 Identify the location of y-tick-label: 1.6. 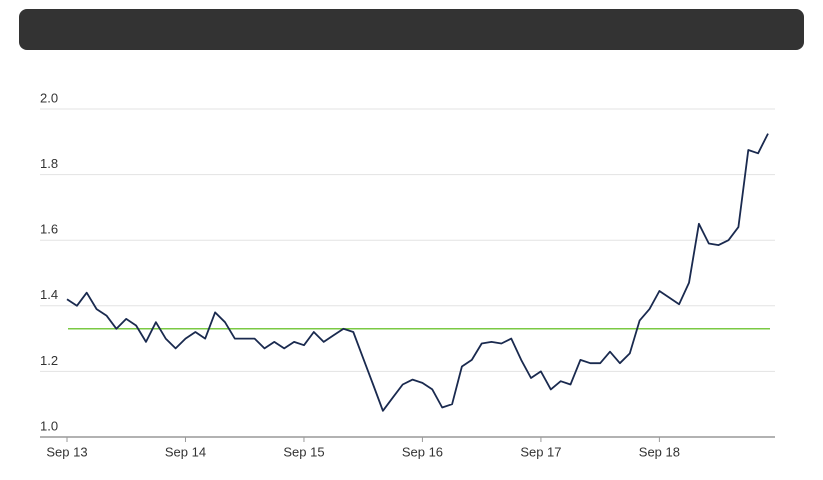
(49, 229).